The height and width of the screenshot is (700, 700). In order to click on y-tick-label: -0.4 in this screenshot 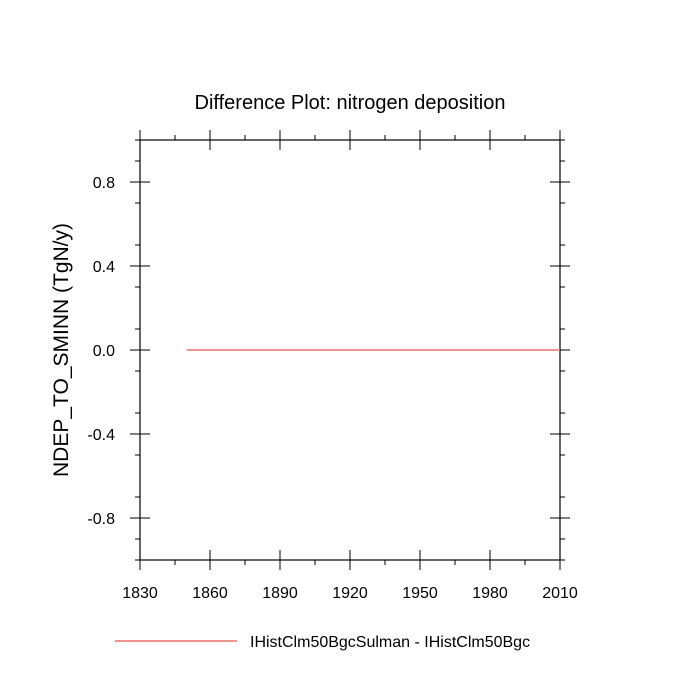, I will do `click(101, 435)`.